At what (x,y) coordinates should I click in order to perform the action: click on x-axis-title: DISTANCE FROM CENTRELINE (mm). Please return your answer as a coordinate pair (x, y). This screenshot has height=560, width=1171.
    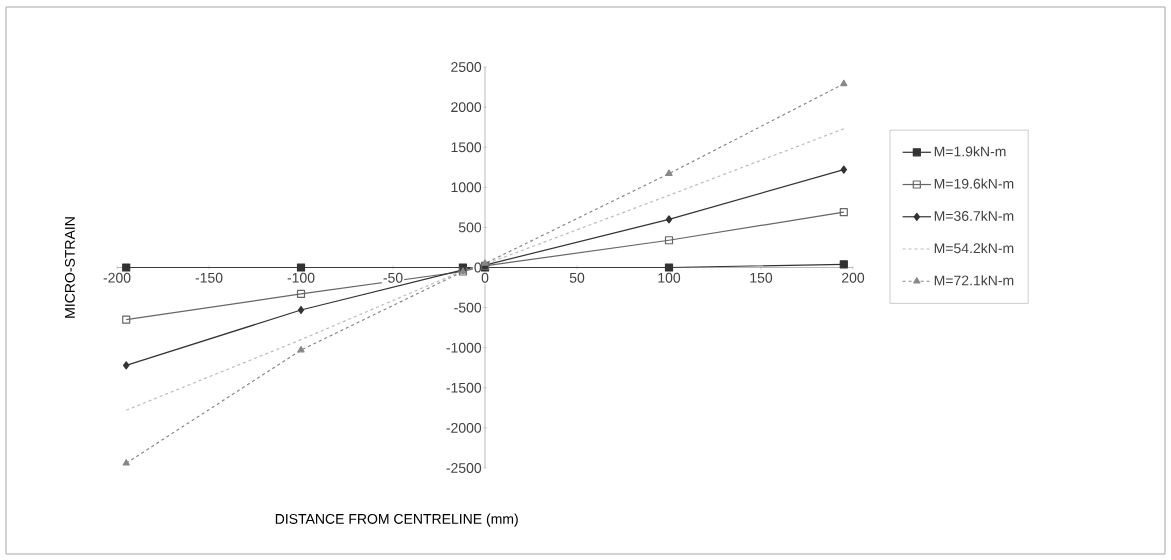
    Looking at the image, I should click on (396, 520).